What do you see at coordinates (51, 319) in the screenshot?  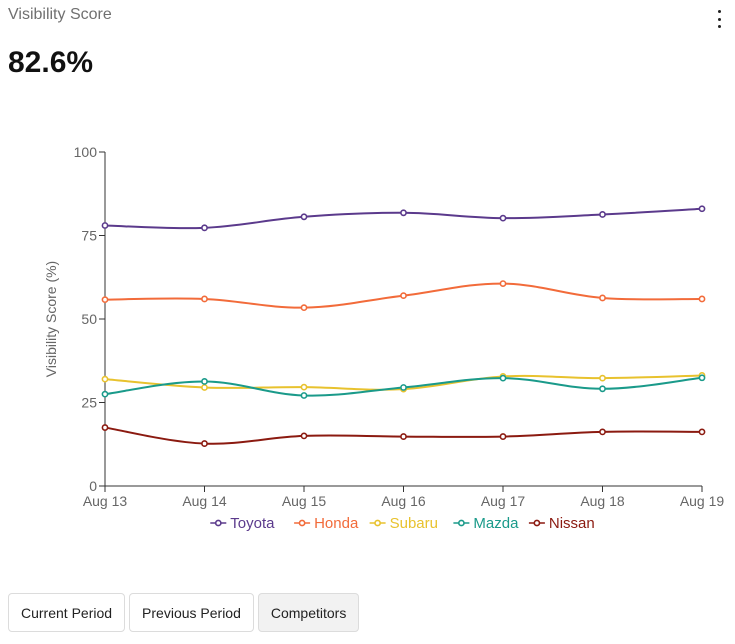 I see `y-axis-label: Visibility Score (%)` at bounding box center [51, 319].